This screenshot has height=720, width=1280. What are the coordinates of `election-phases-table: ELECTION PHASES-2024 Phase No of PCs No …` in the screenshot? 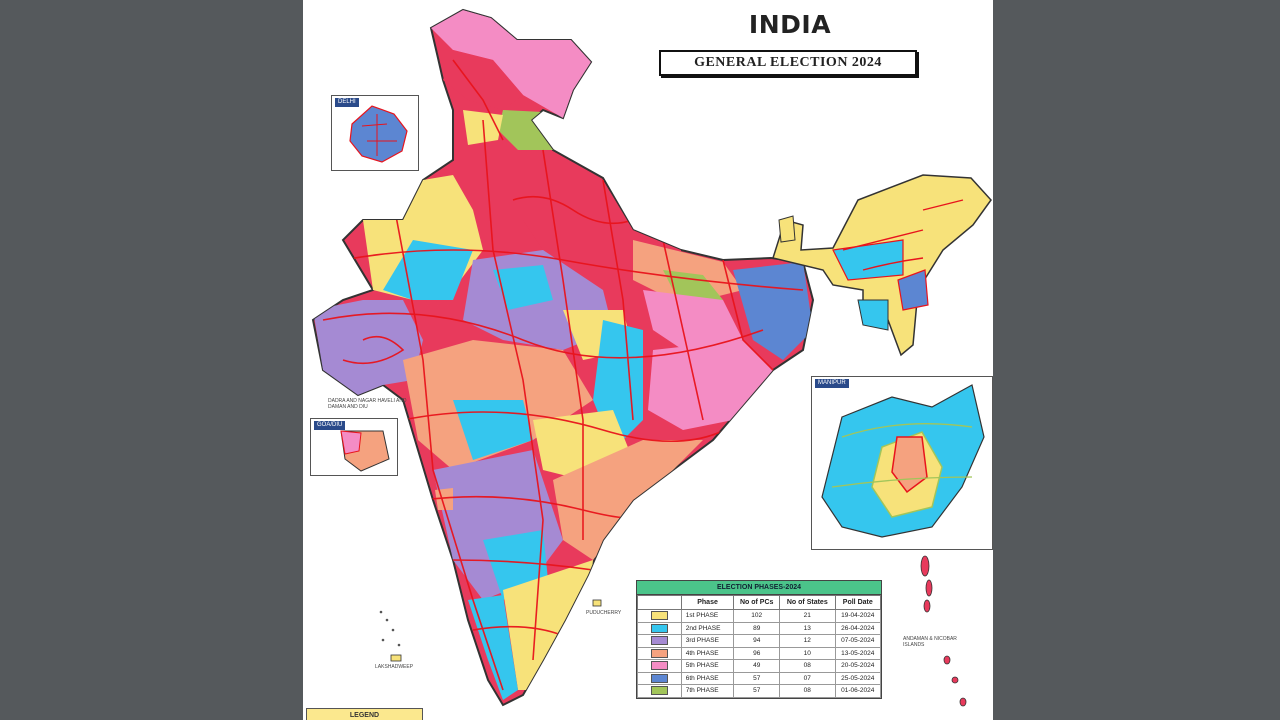 It's located at (759, 639).